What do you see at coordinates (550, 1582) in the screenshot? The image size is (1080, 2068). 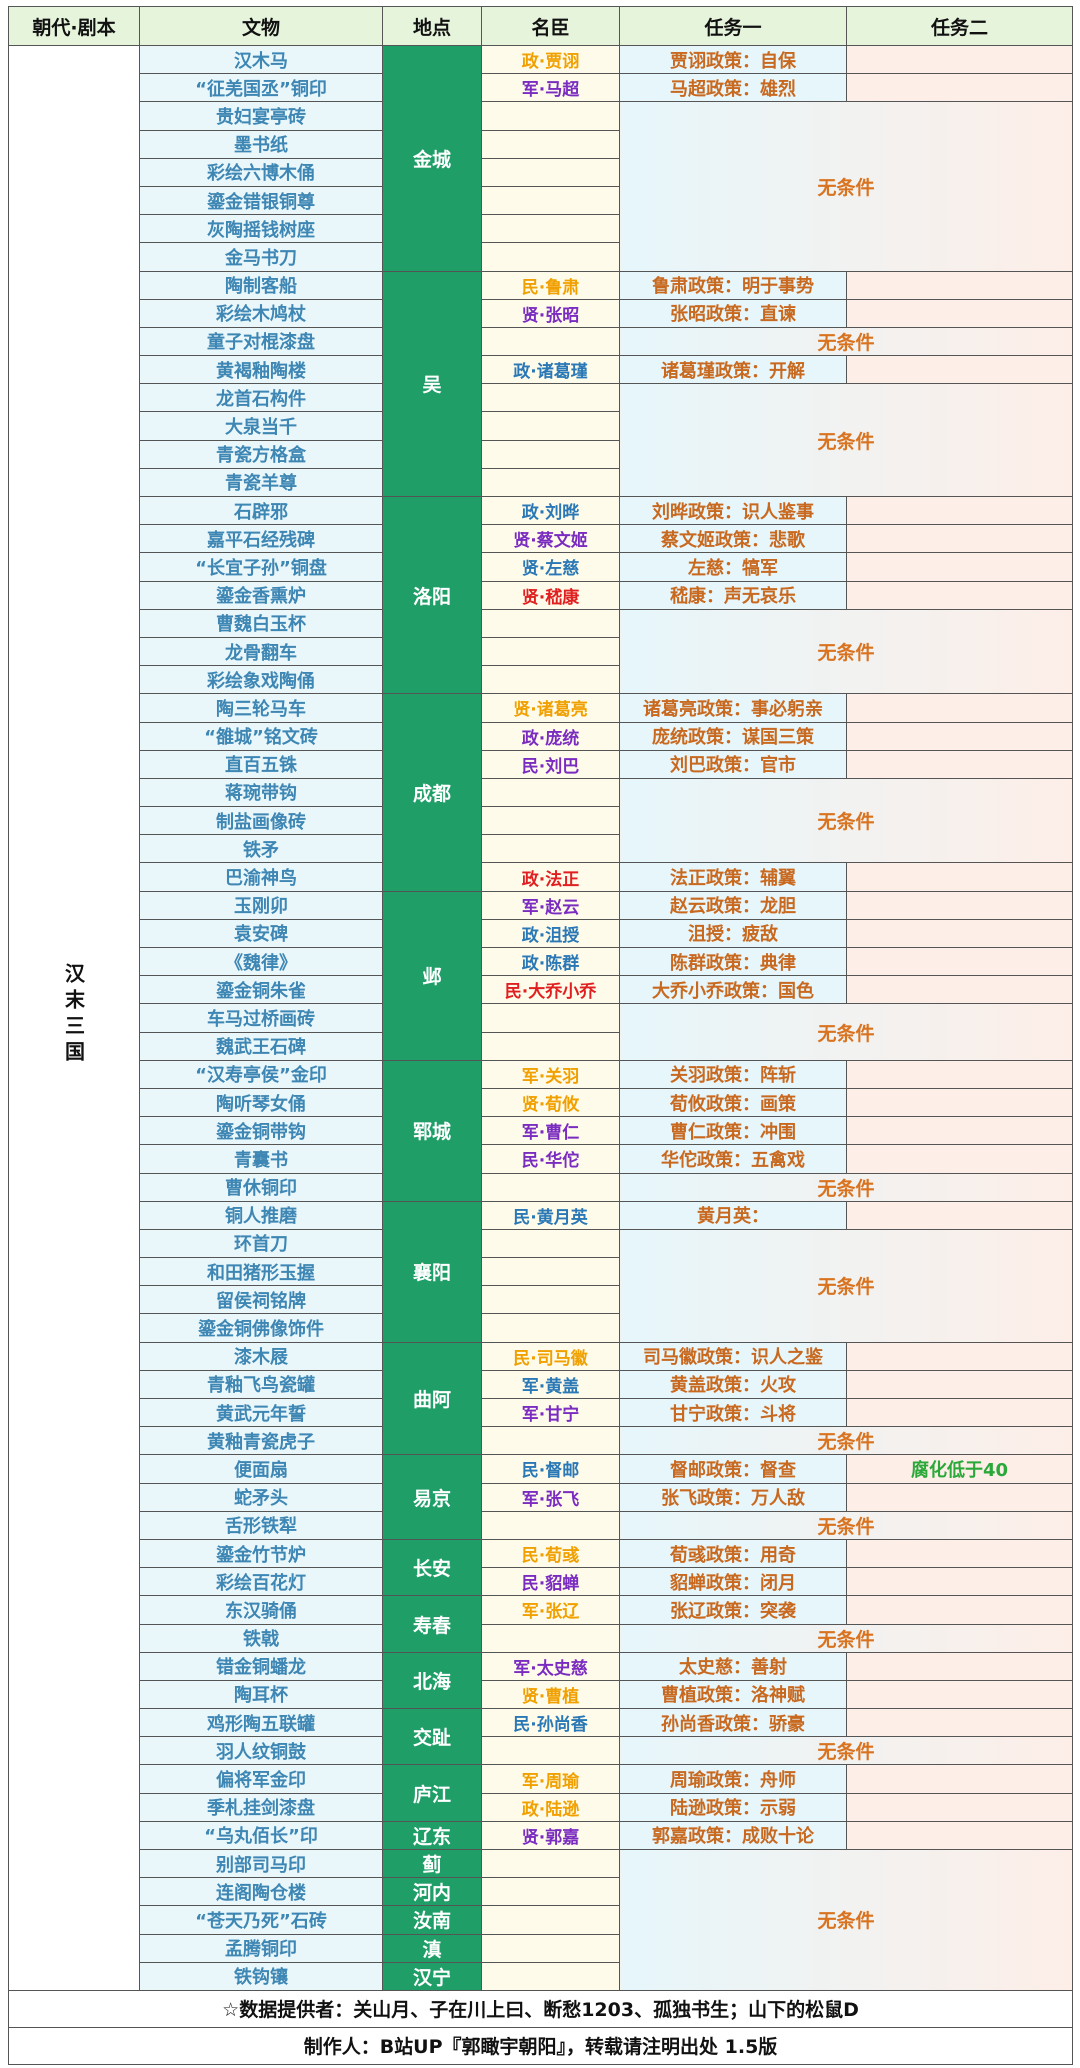 I see `minister-cell: 民·貂蝉` at bounding box center [550, 1582].